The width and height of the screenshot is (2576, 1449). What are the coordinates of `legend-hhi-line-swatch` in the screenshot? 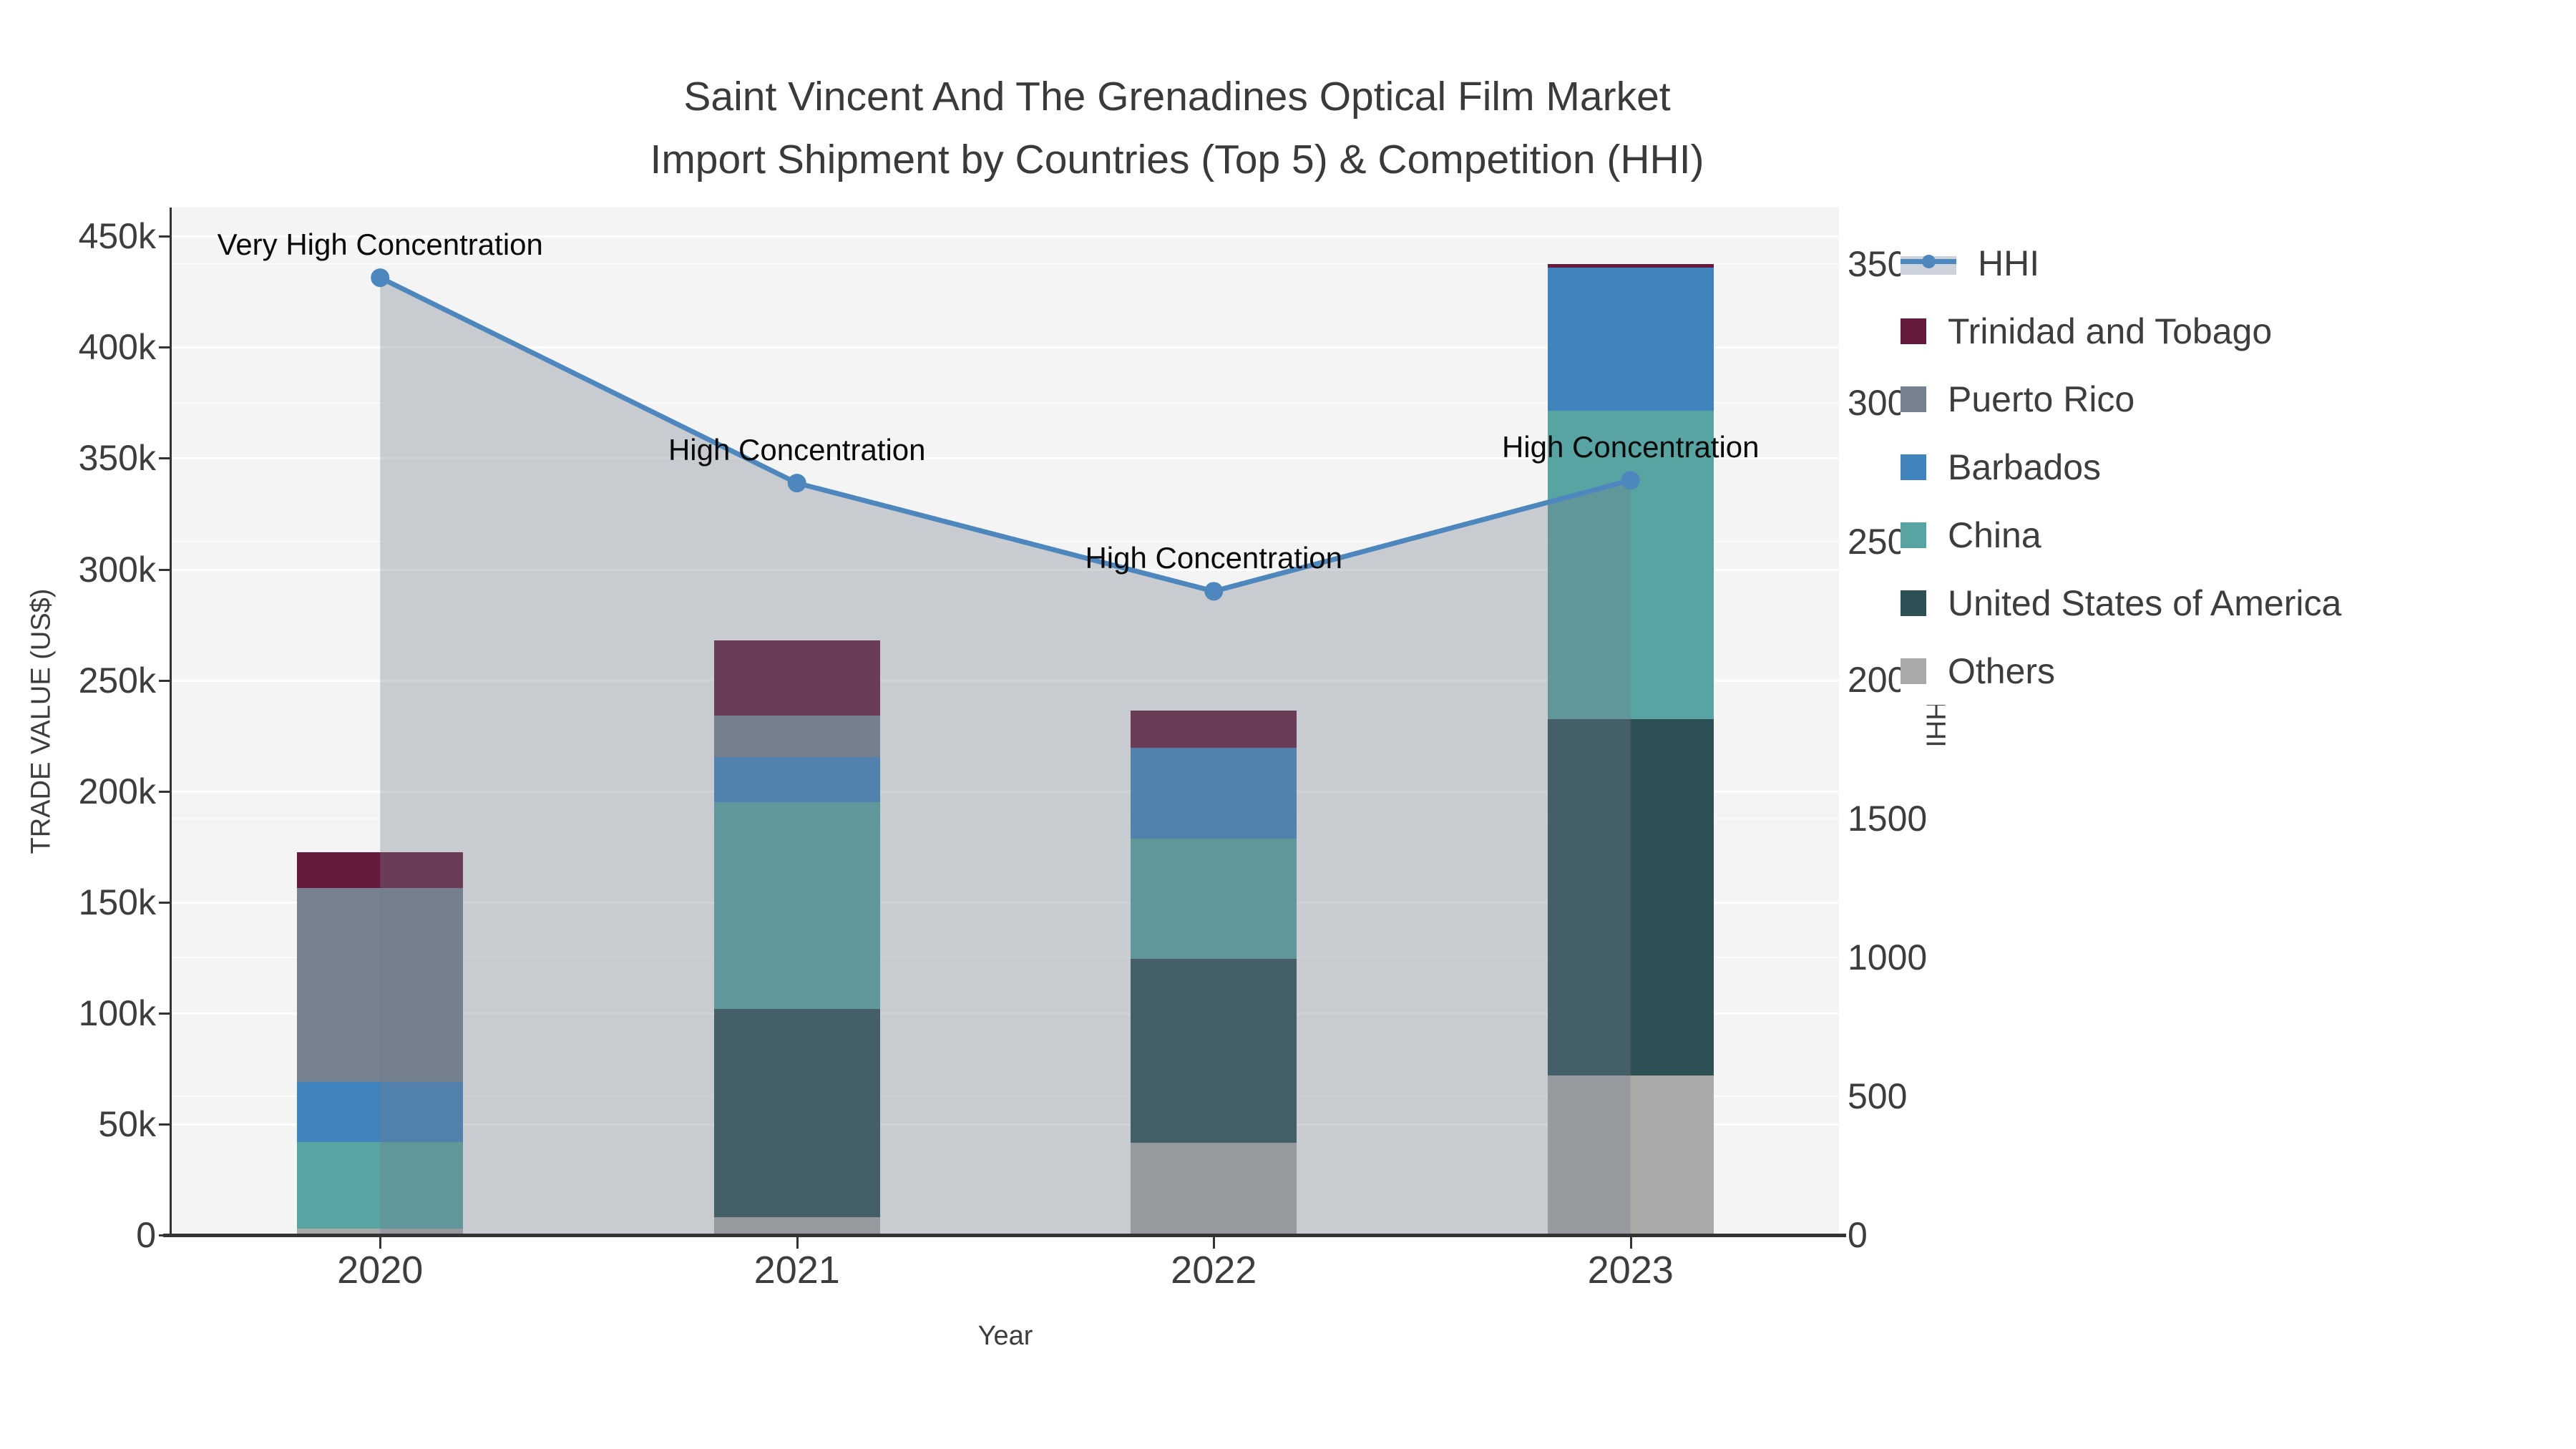 It's located at (1928, 263).